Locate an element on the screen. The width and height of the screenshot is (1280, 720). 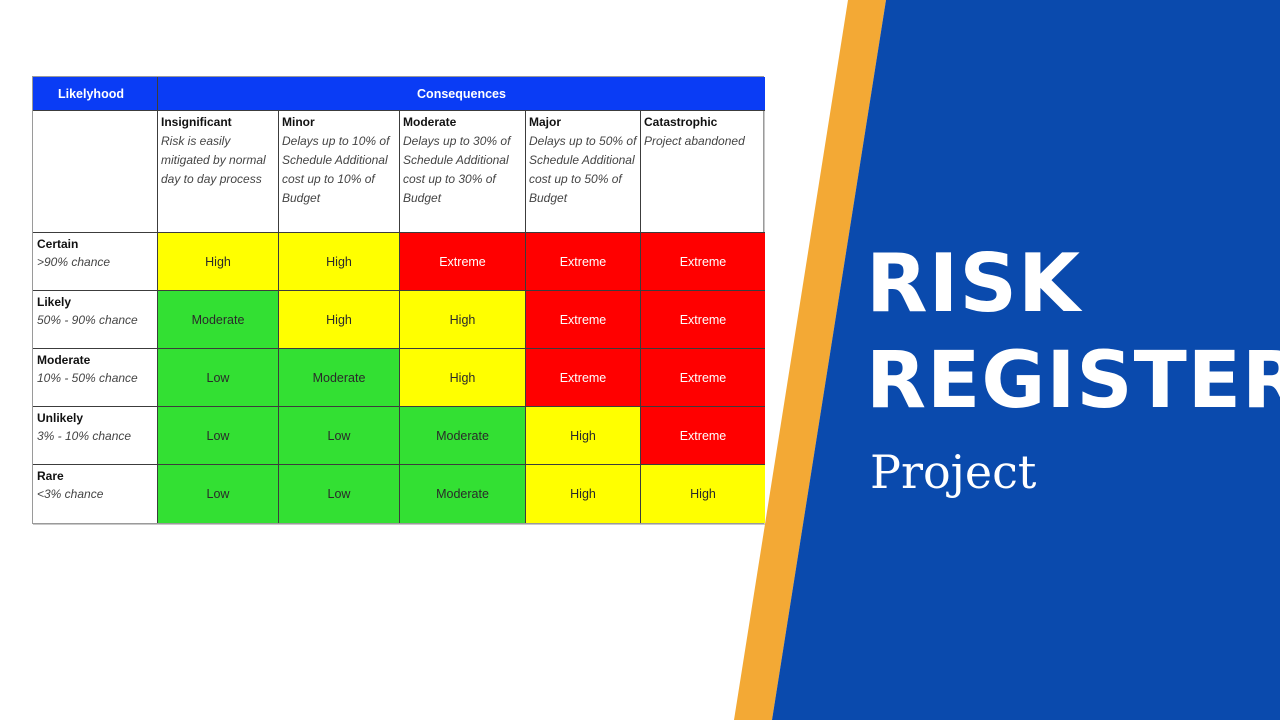
likelihood-desc: 10% - 50% chance is located at coordinates (87, 378).